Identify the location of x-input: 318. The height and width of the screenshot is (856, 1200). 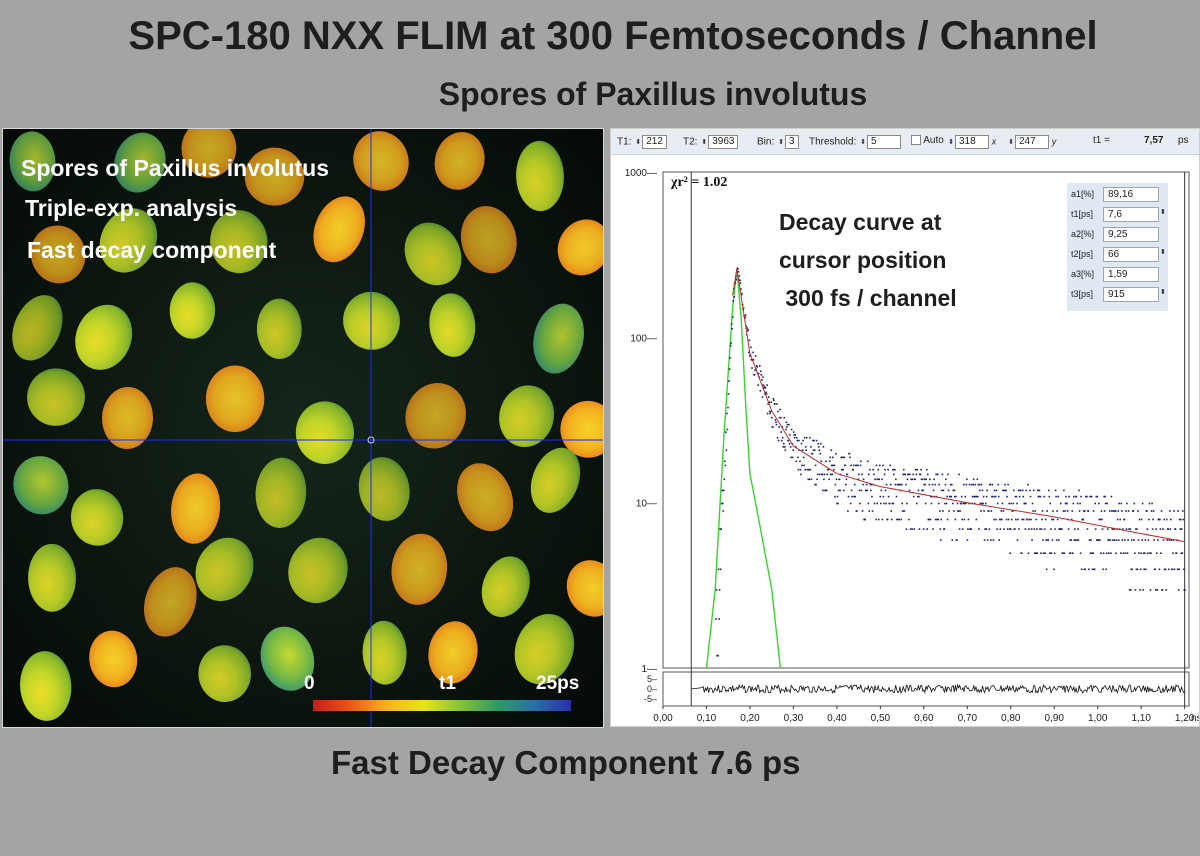
(972, 142).